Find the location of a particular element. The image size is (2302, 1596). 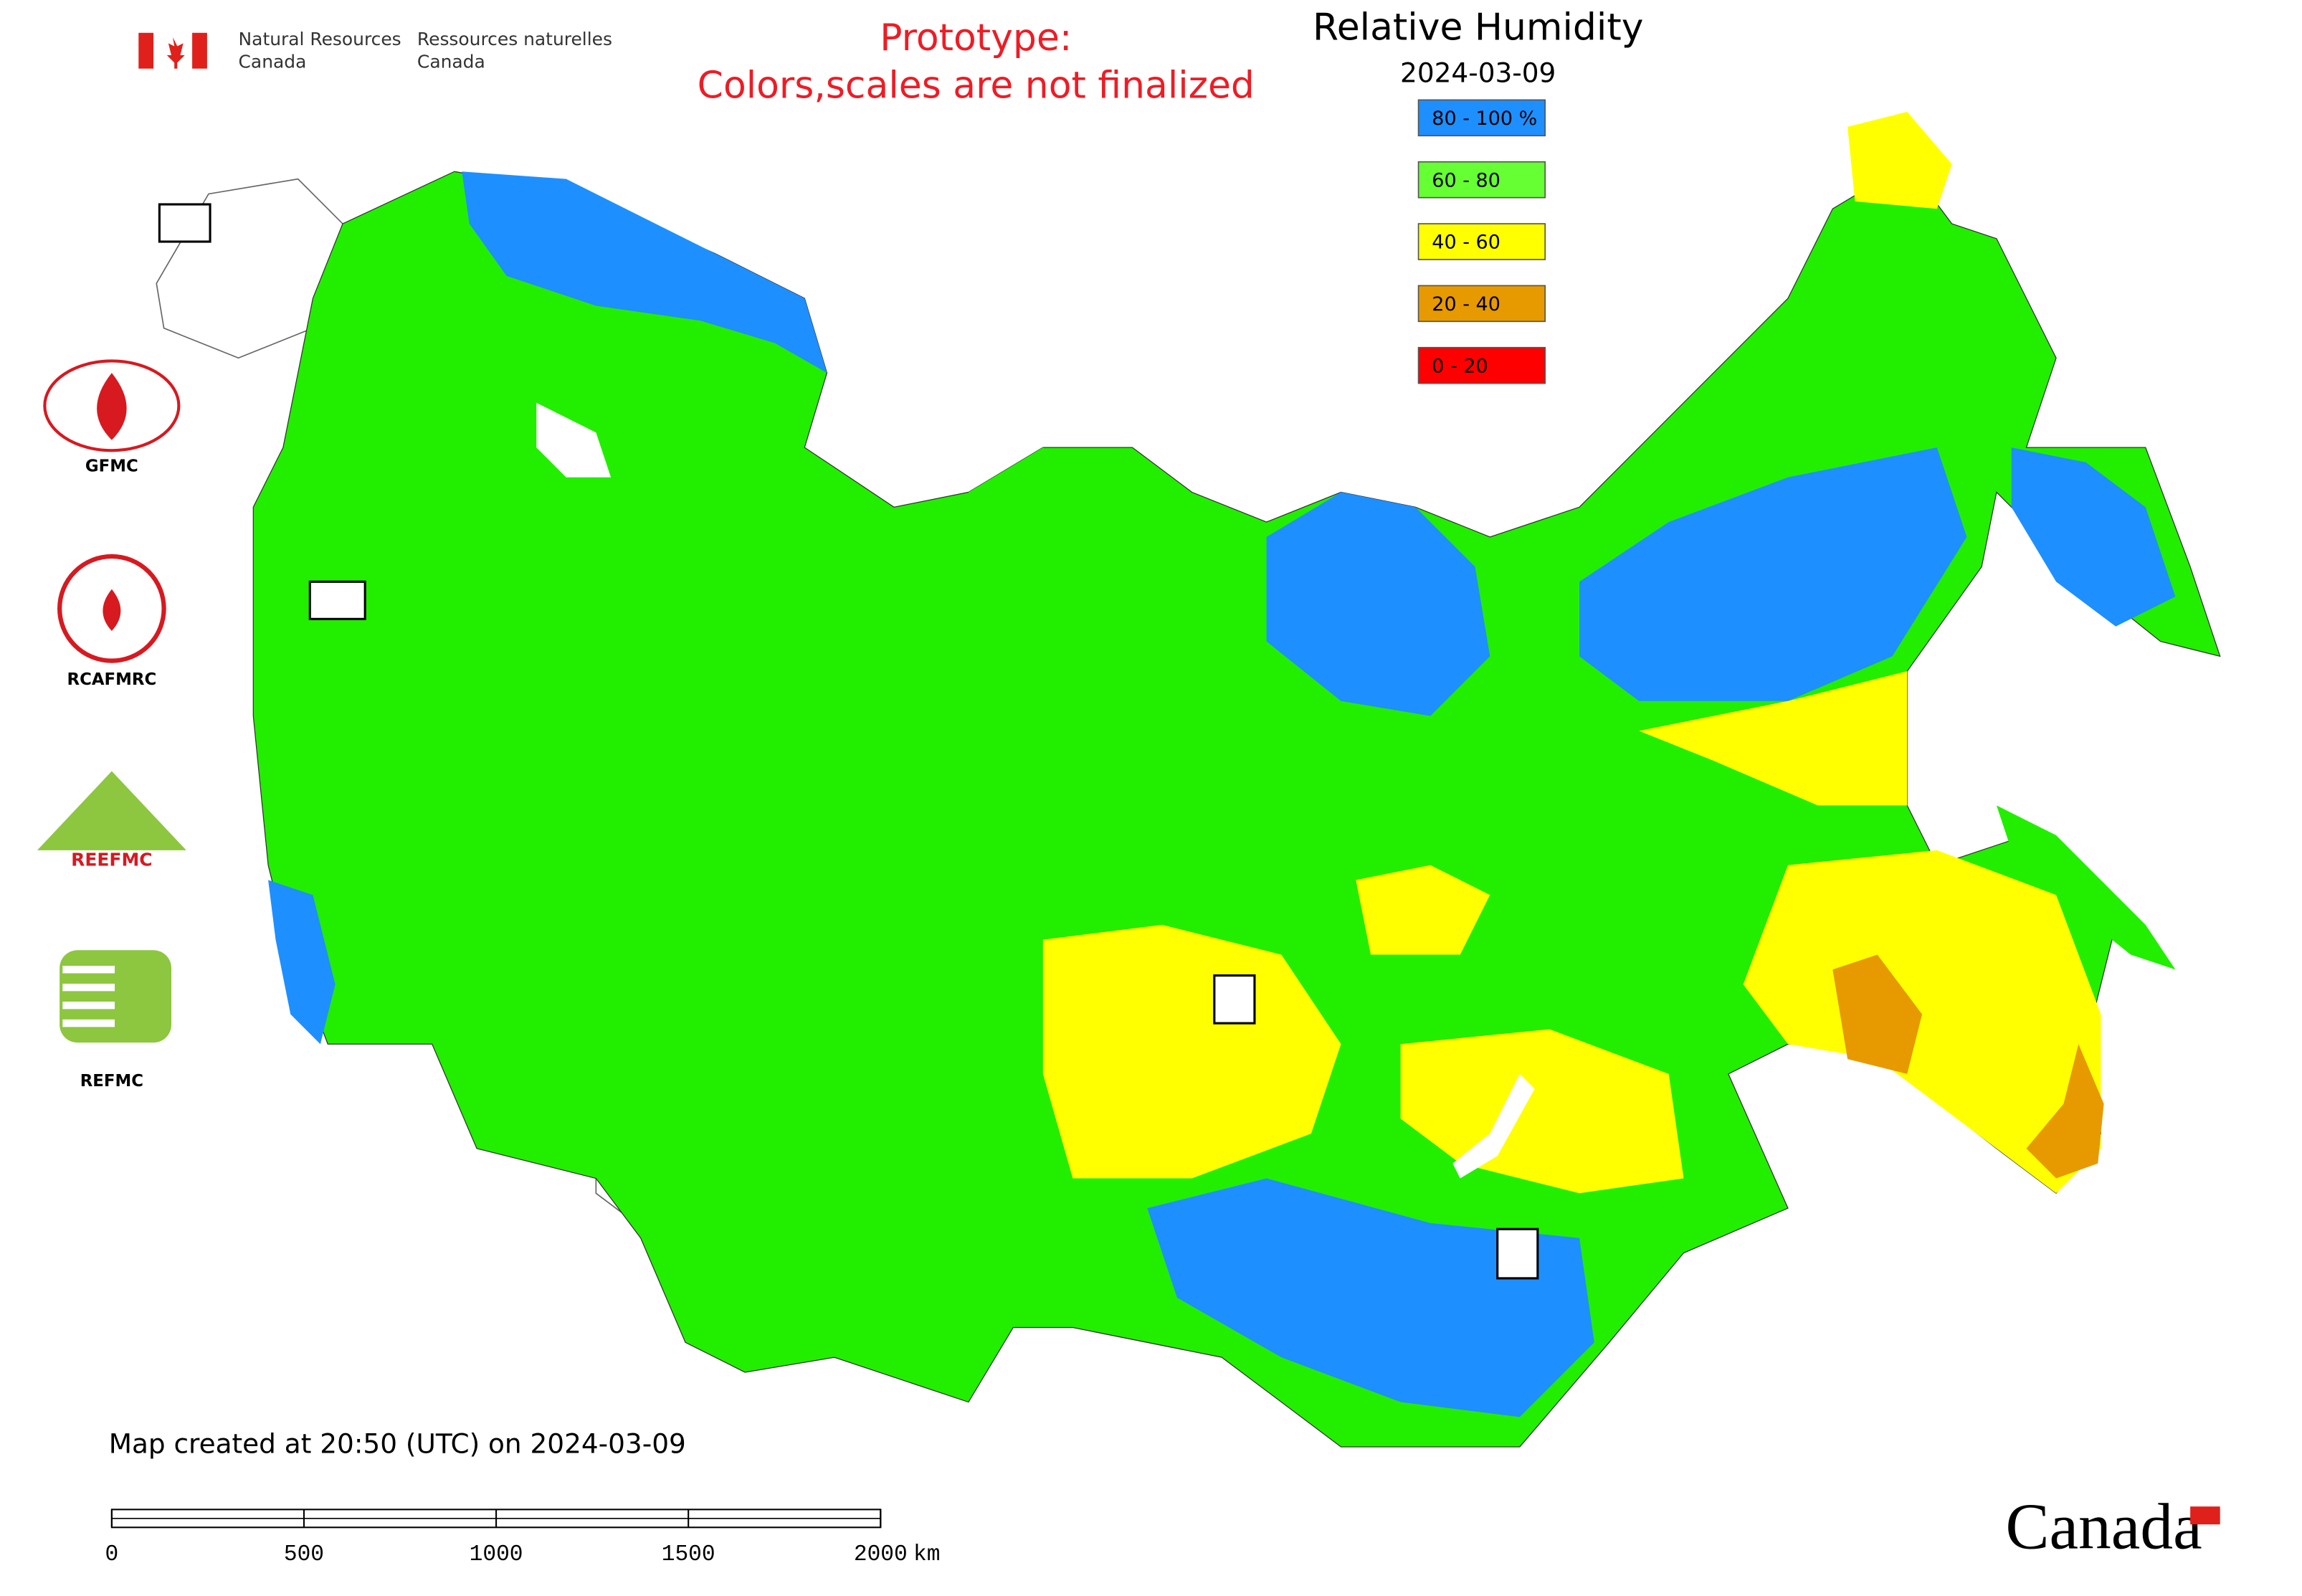

wordmark-flag is located at coordinates (2205, 1515).